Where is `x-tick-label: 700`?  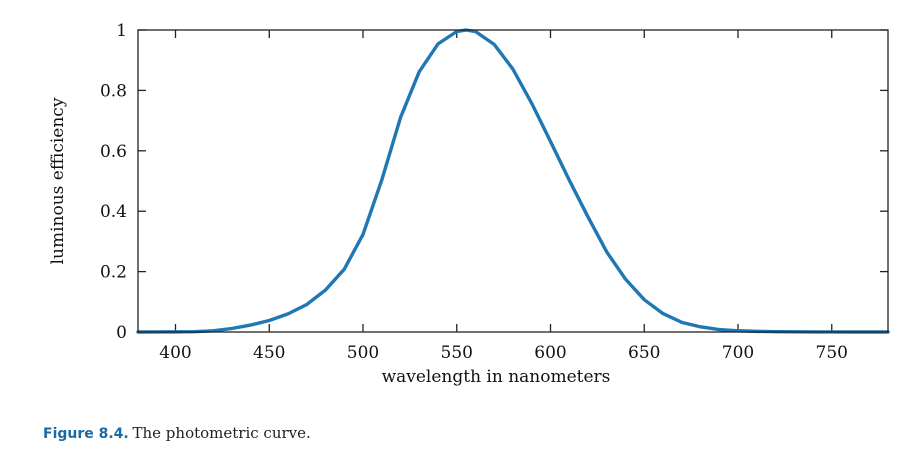 x-tick-label: 700 is located at coordinates (738, 353).